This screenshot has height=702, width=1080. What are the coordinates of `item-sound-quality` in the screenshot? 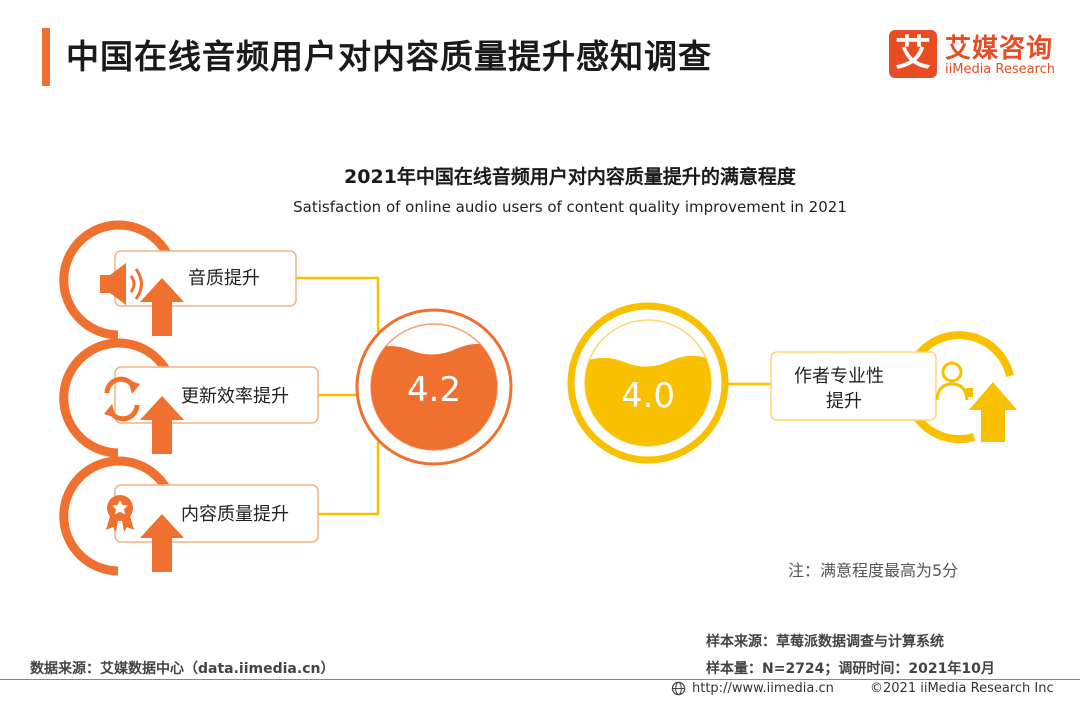 It's located at (178, 280).